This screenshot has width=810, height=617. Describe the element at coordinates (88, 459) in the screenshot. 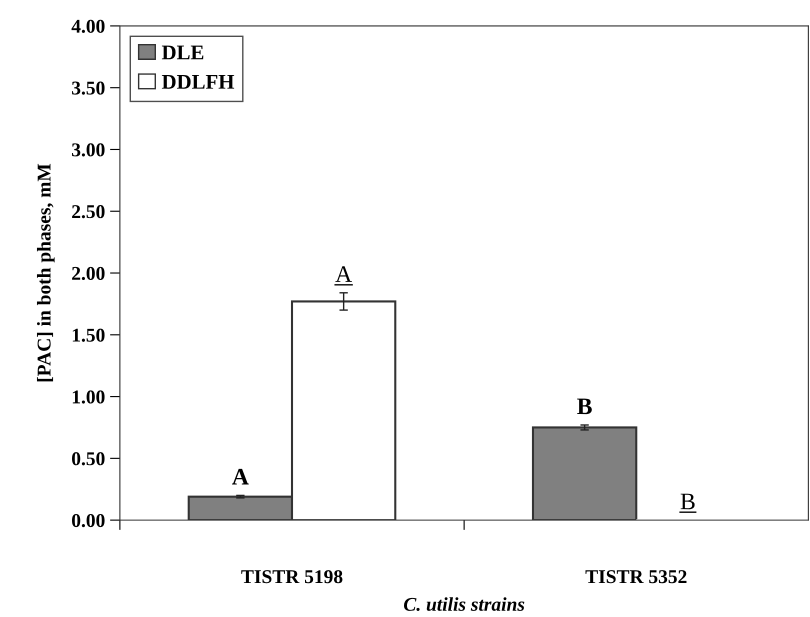

I see `y-tick-label: 0.50` at that location.